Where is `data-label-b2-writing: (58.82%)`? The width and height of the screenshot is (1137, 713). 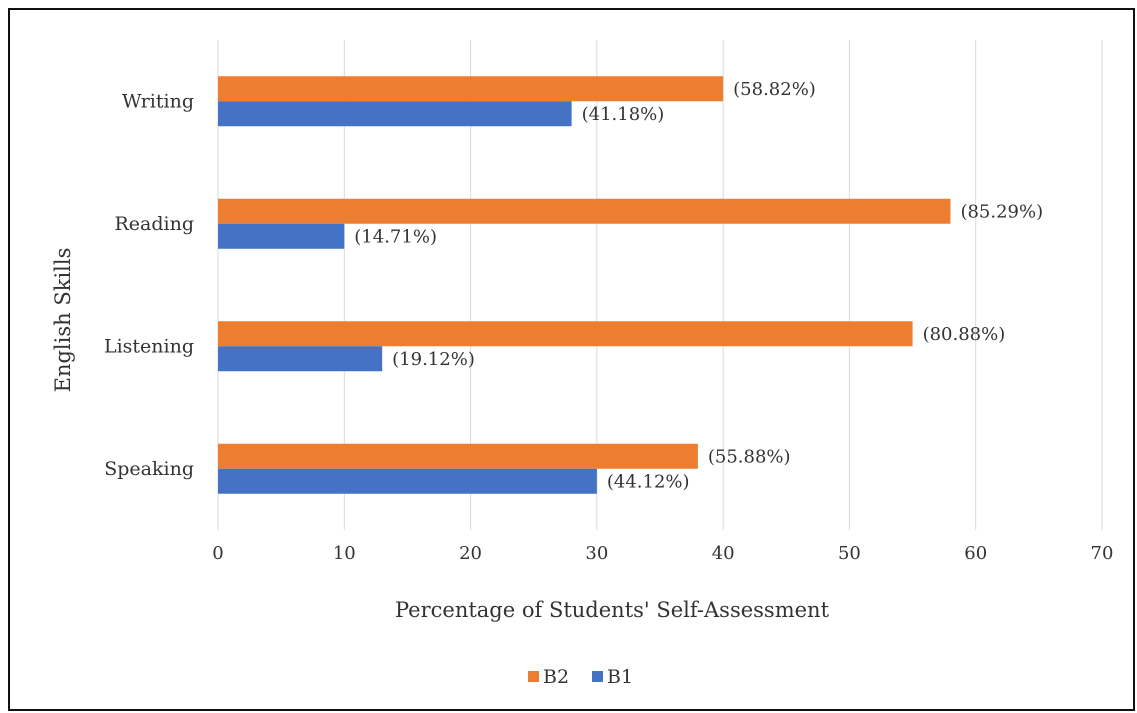 data-label-b2-writing: (58.82%) is located at coordinates (774, 89).